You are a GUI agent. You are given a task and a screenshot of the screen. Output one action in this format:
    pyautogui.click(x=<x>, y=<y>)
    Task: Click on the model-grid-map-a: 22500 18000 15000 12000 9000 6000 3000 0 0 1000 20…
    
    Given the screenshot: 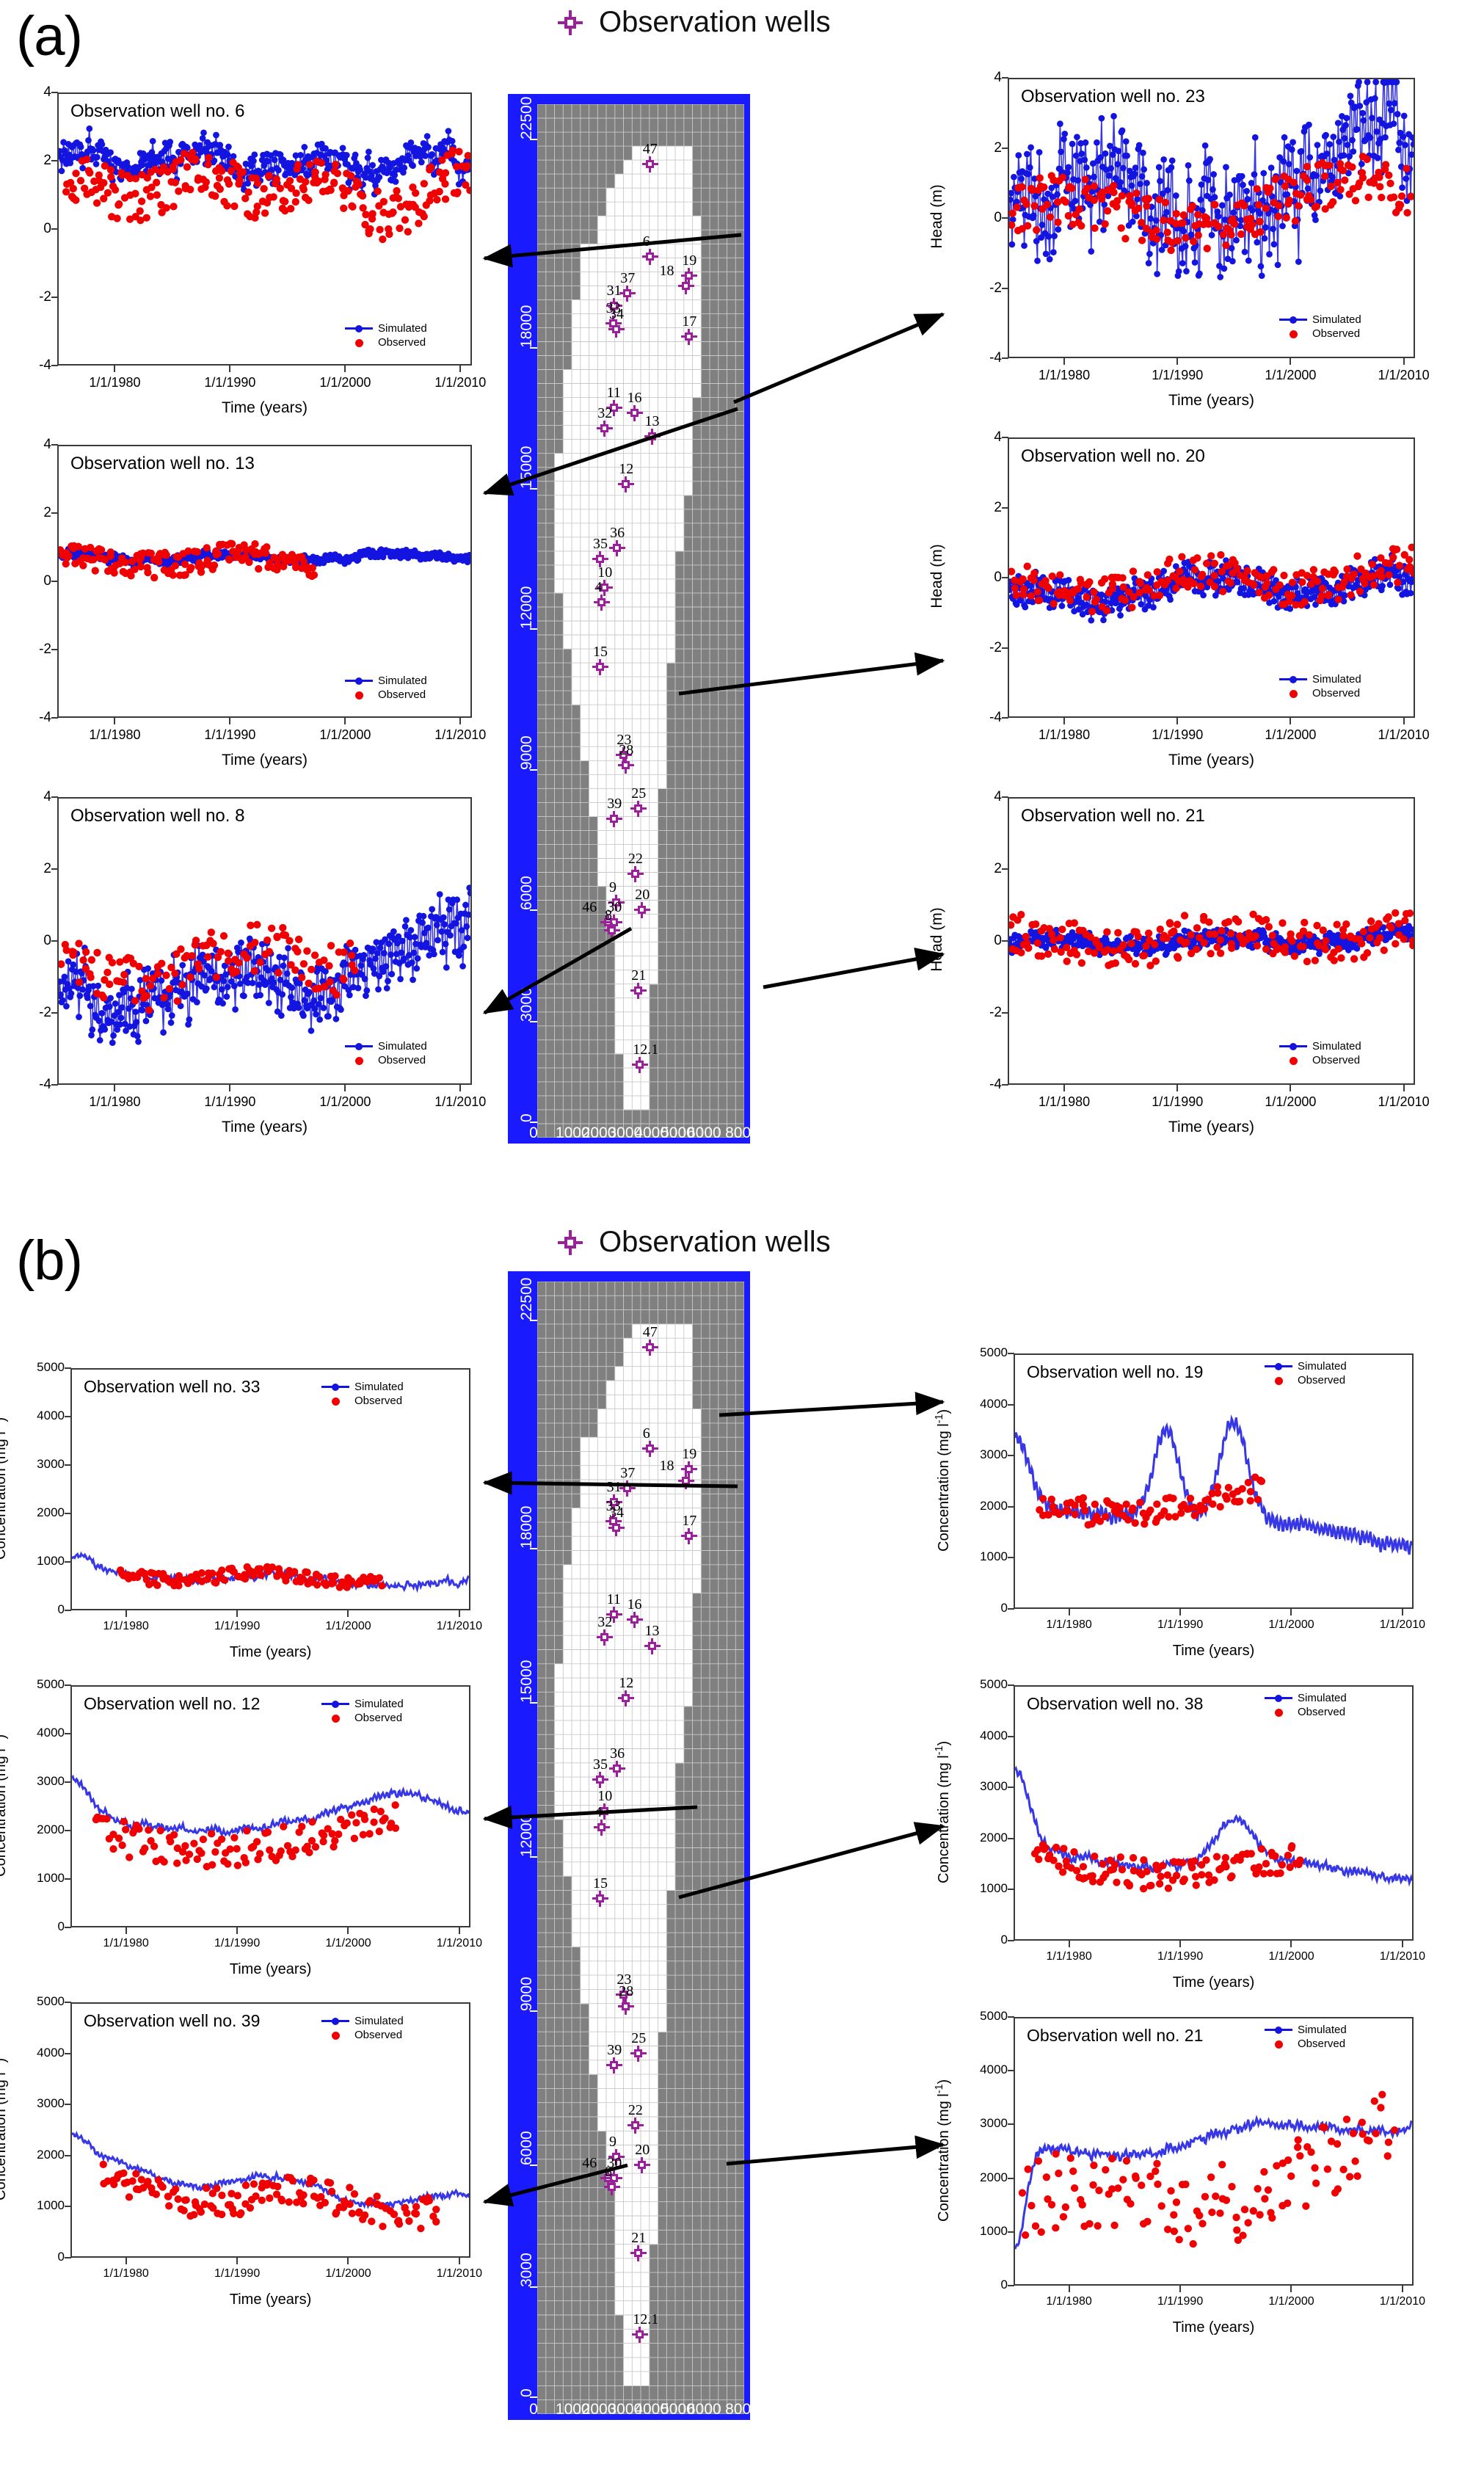 What is the action you would take?
    pyautogui.click(x=634, y=619)
    